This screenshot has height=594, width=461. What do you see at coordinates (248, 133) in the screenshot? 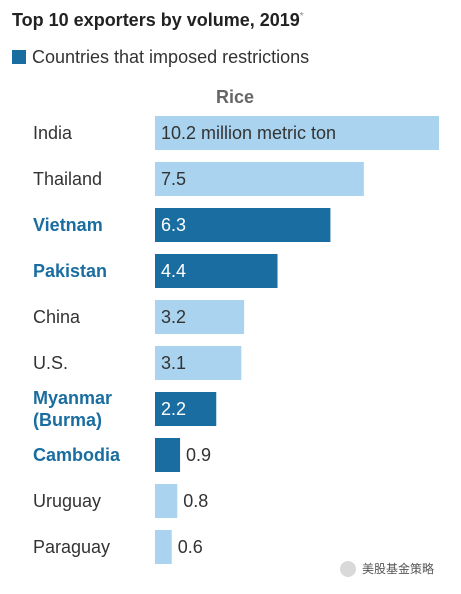
I see `value-label: 10.2 million metric ton` at bounding box center [248, 133].